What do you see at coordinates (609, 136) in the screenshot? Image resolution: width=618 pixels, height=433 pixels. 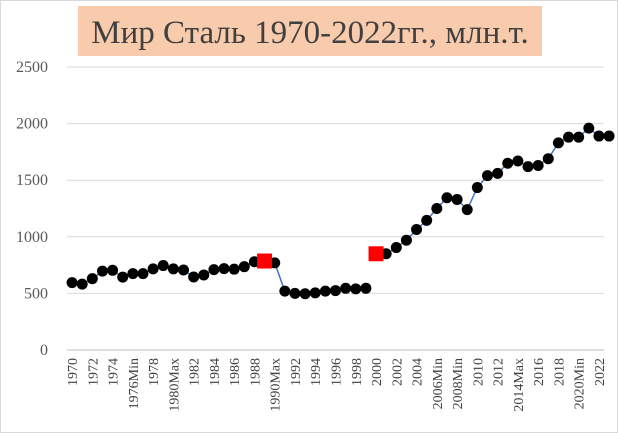 I see `data-point-undefined` at bounding box center [609, 136].